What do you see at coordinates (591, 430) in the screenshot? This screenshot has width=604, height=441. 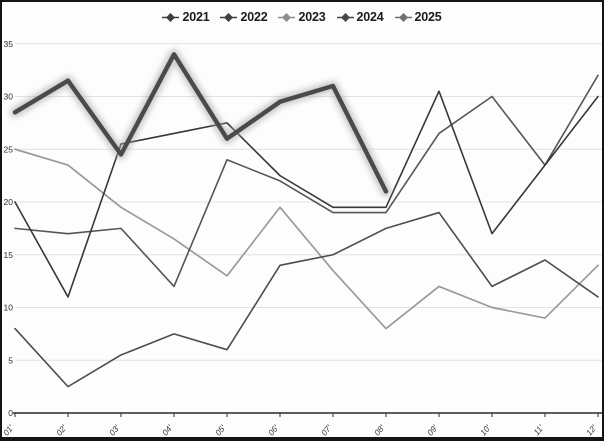 I see `x-tick-label: 12'` at bounding box center [591, 430].